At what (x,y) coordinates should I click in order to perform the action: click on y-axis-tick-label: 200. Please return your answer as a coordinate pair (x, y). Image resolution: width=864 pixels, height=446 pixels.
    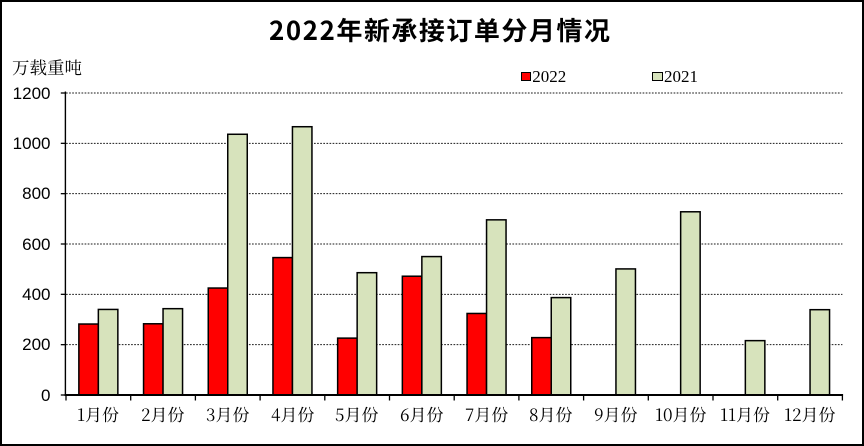
    Looking at the image, I should click on (36, 345).